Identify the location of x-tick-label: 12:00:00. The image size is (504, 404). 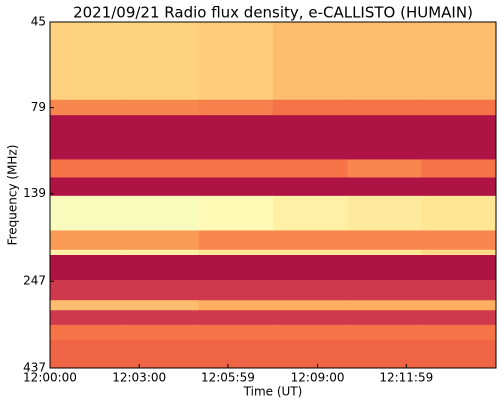
(50, 378).